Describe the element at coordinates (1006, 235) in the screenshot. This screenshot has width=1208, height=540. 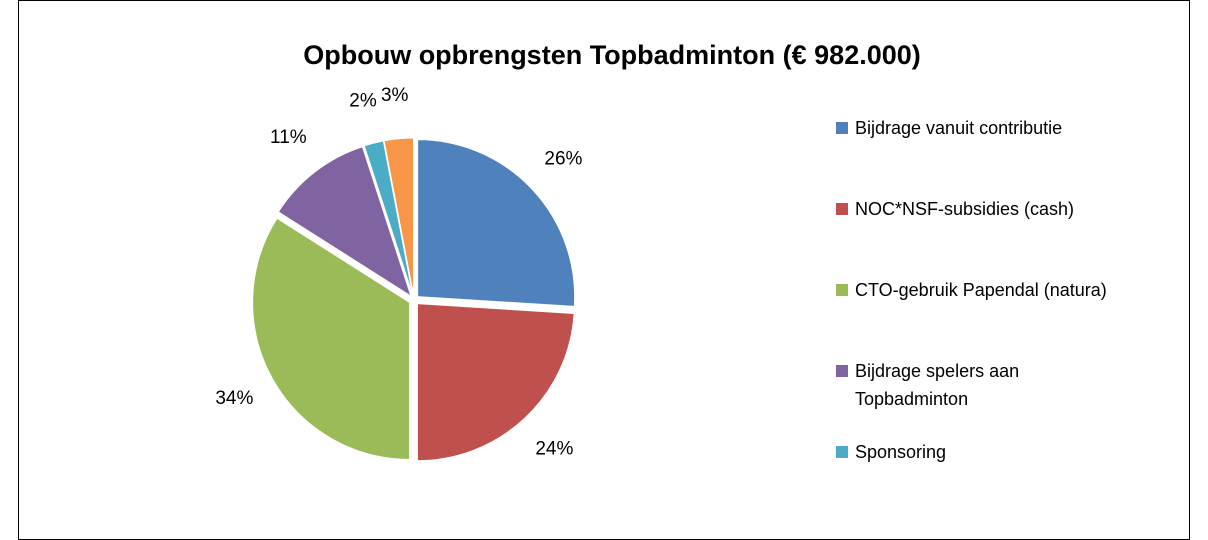
I see `legend-item: NOC*NSF-subsidies (cash)` at that location.